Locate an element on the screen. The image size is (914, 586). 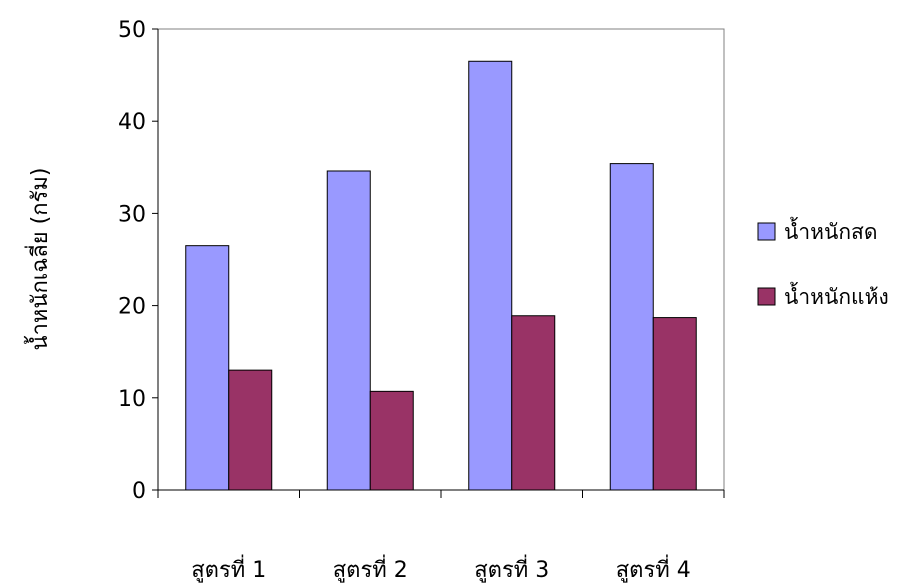
x-ticks: สูตรที่ 1 สูตรที่ 2 สูตรที่ 3 สูตรที่ 4 is located at coordinates (441, 536).